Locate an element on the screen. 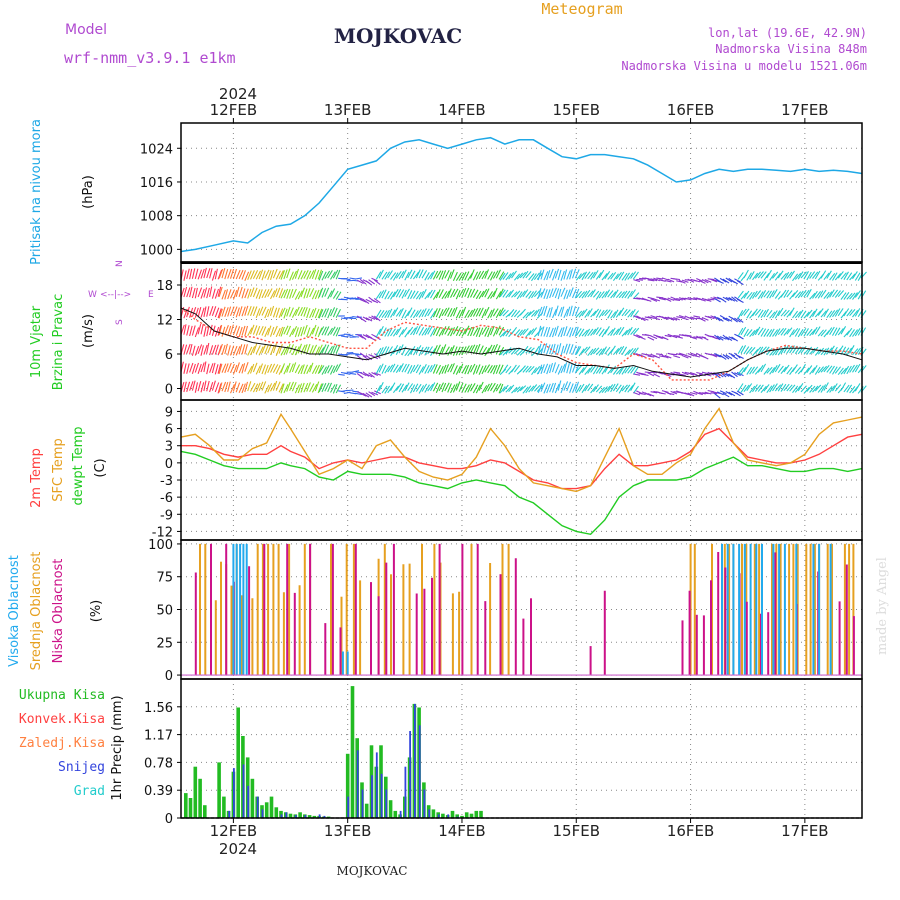 Image resolution: width=900 pixels, height=900 pixels. y-tick-label: 100 is located at coordinates (160, 545).